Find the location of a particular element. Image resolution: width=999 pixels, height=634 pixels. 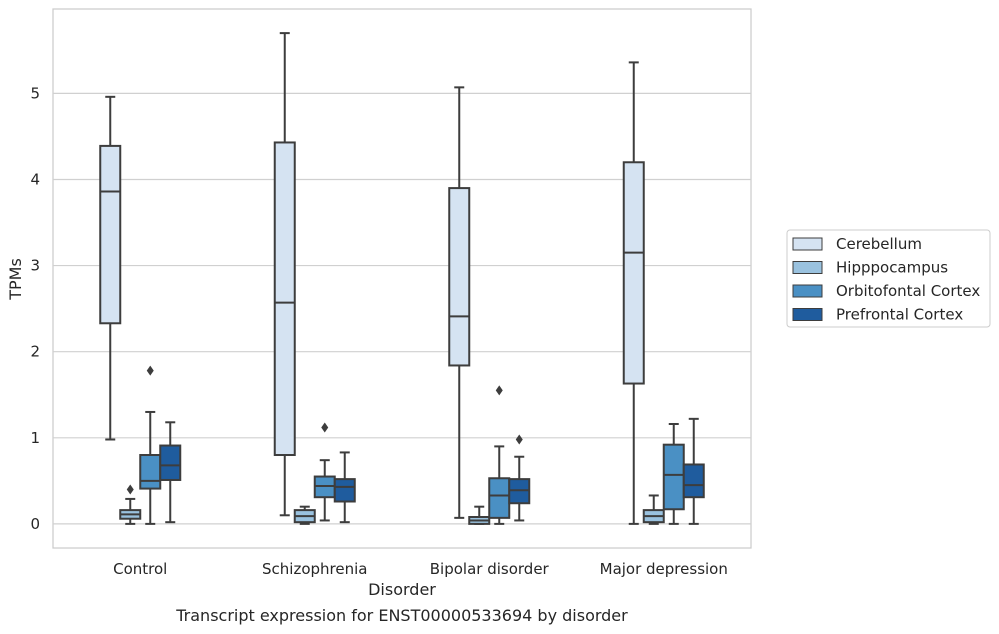

y-tick-label: 2 is located at coordinates (35, 352).